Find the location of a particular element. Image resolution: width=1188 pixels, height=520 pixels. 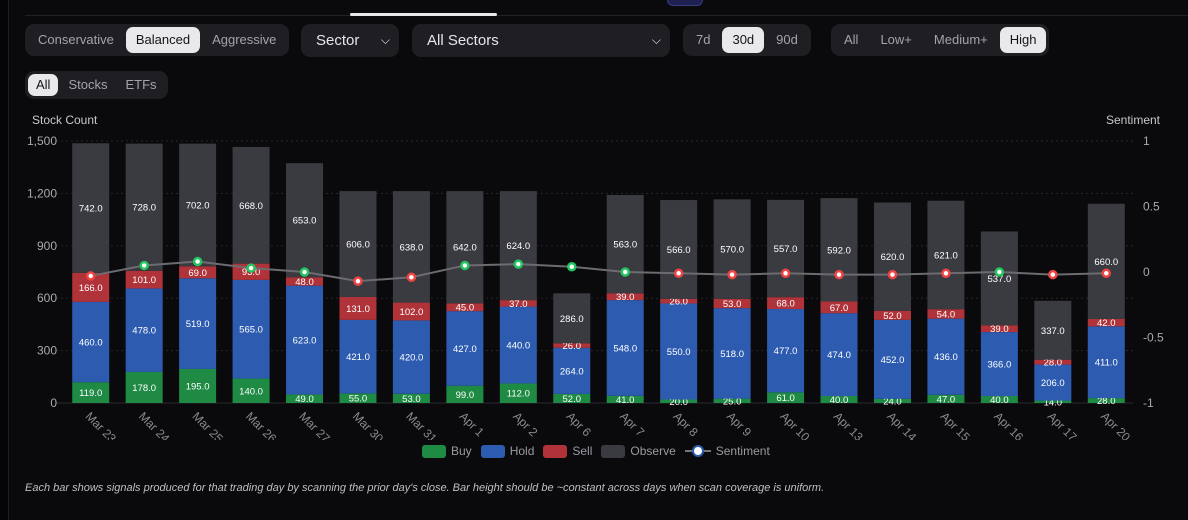

data-label: 119.0 is located at coordinates (90, 393).